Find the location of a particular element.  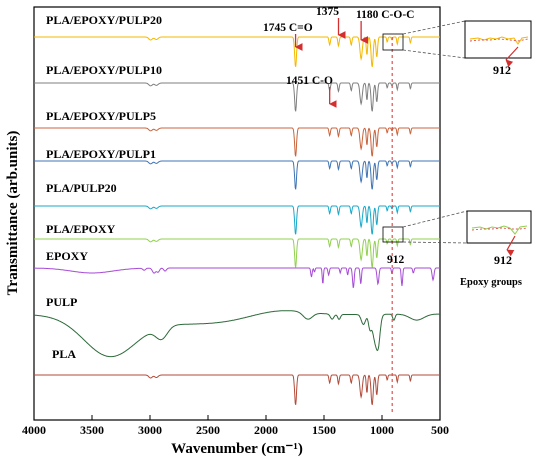

annotation-1745-c-o: 1745 C=O is located at coordinates (288, 28).